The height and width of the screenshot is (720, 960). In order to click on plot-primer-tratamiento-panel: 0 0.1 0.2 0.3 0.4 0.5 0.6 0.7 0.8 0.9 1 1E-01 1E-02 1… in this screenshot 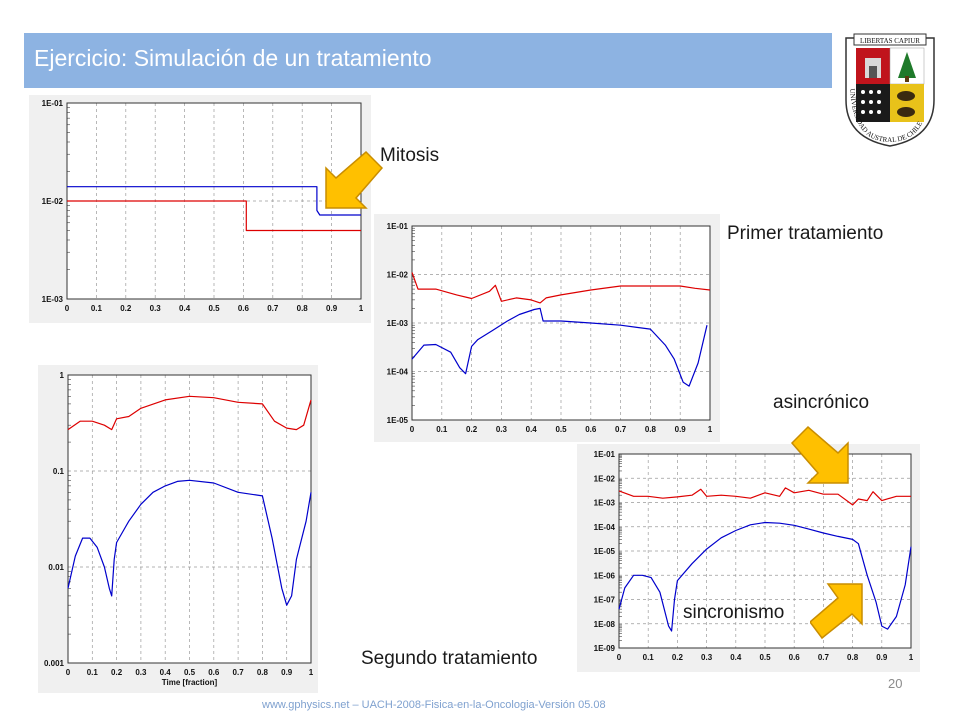, I will do `click(547, 328)`.